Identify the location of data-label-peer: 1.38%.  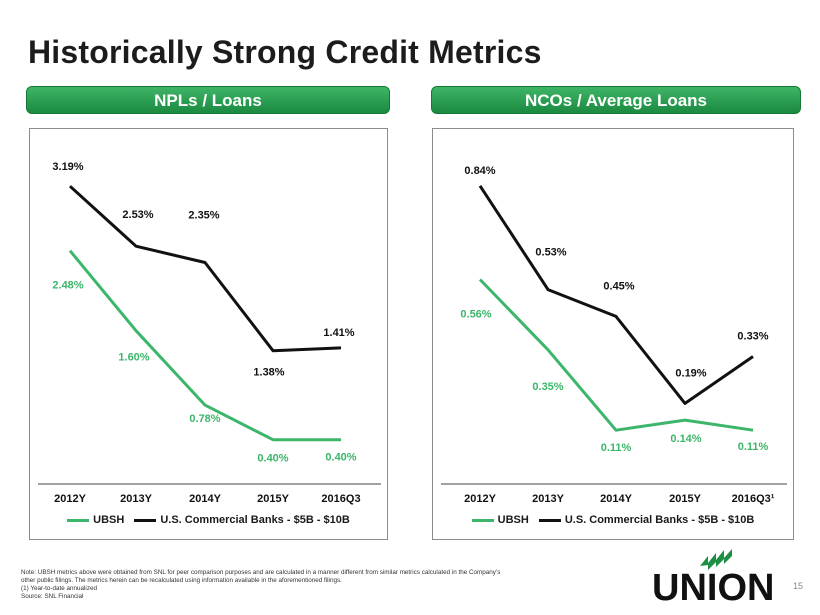
(268, 373).